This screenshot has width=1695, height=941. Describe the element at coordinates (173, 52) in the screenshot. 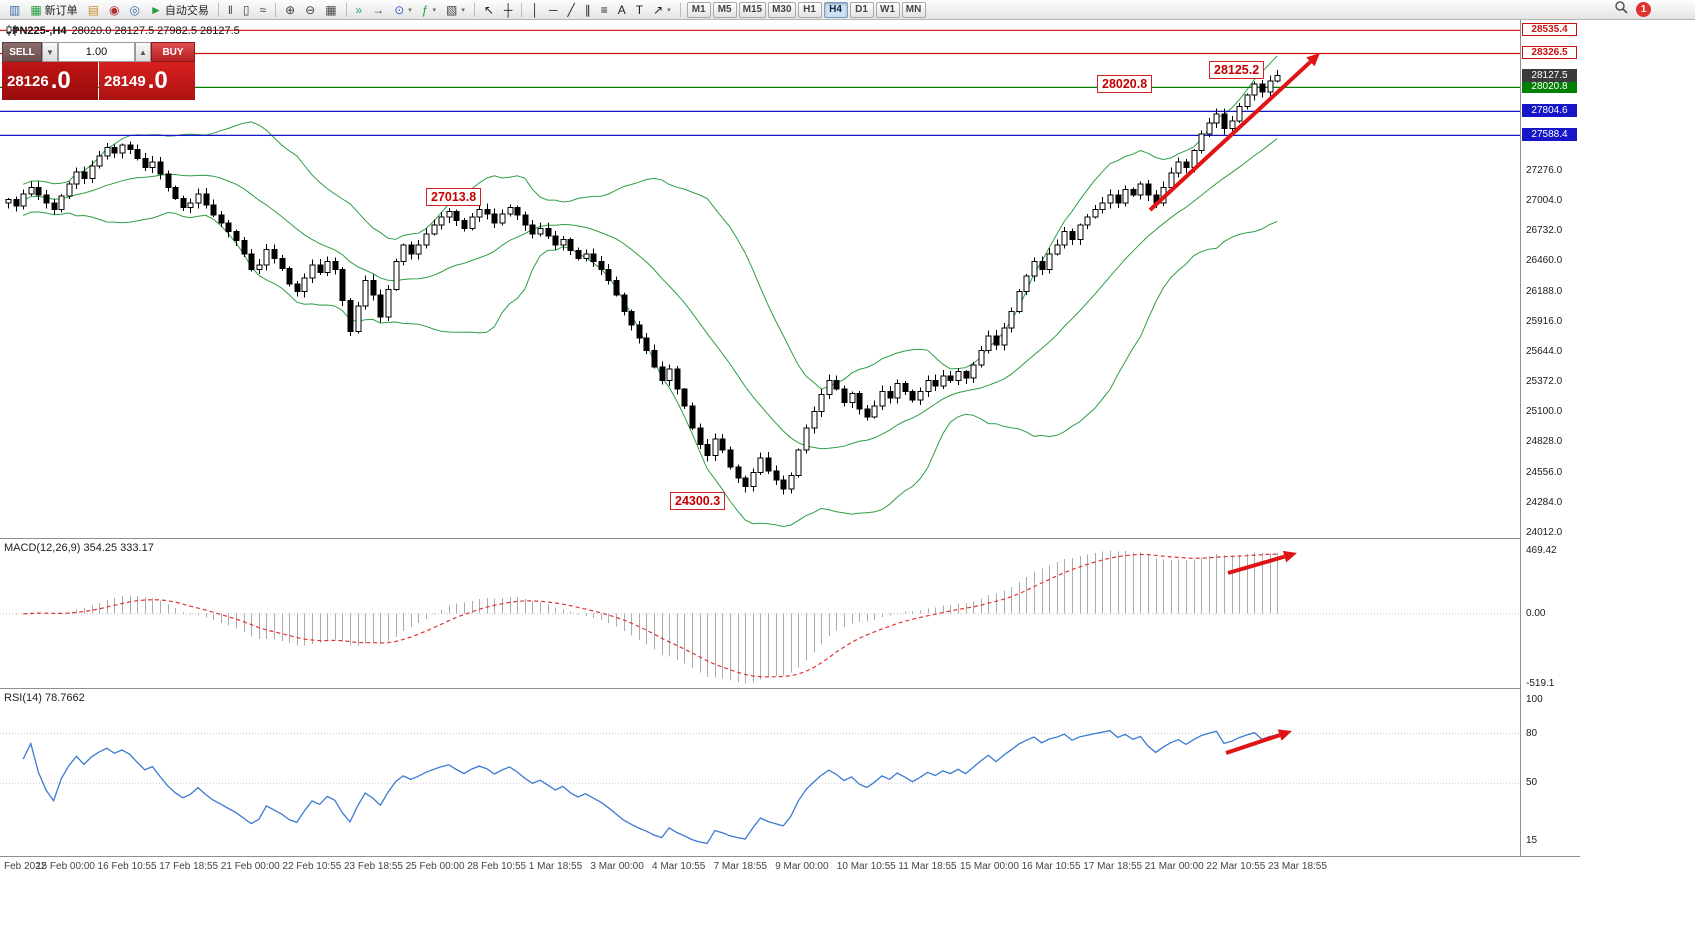

I see `buy-button: BUY` at that location.